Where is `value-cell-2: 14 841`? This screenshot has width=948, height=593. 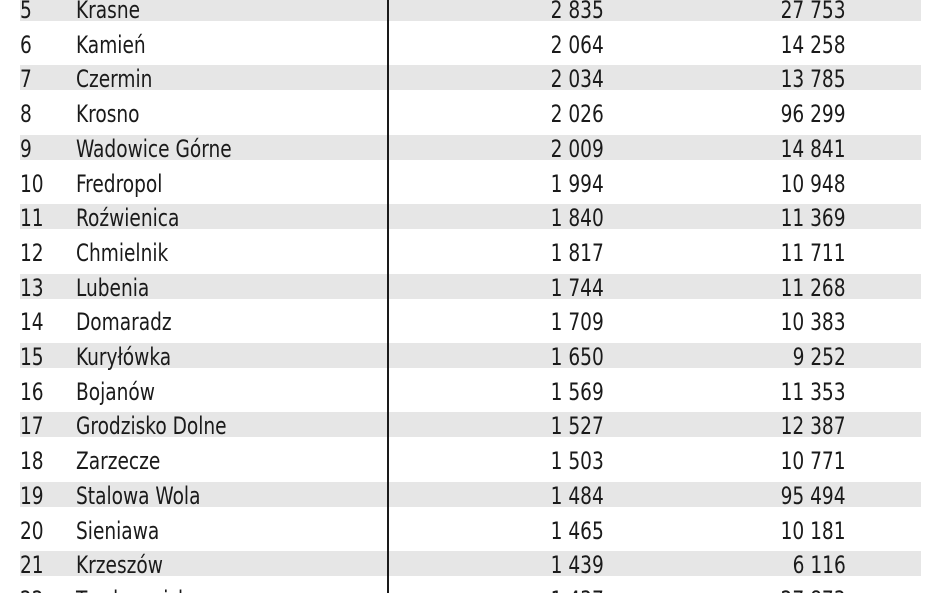 value-cell-2: 14 841 is located at coordinates (813, 148).